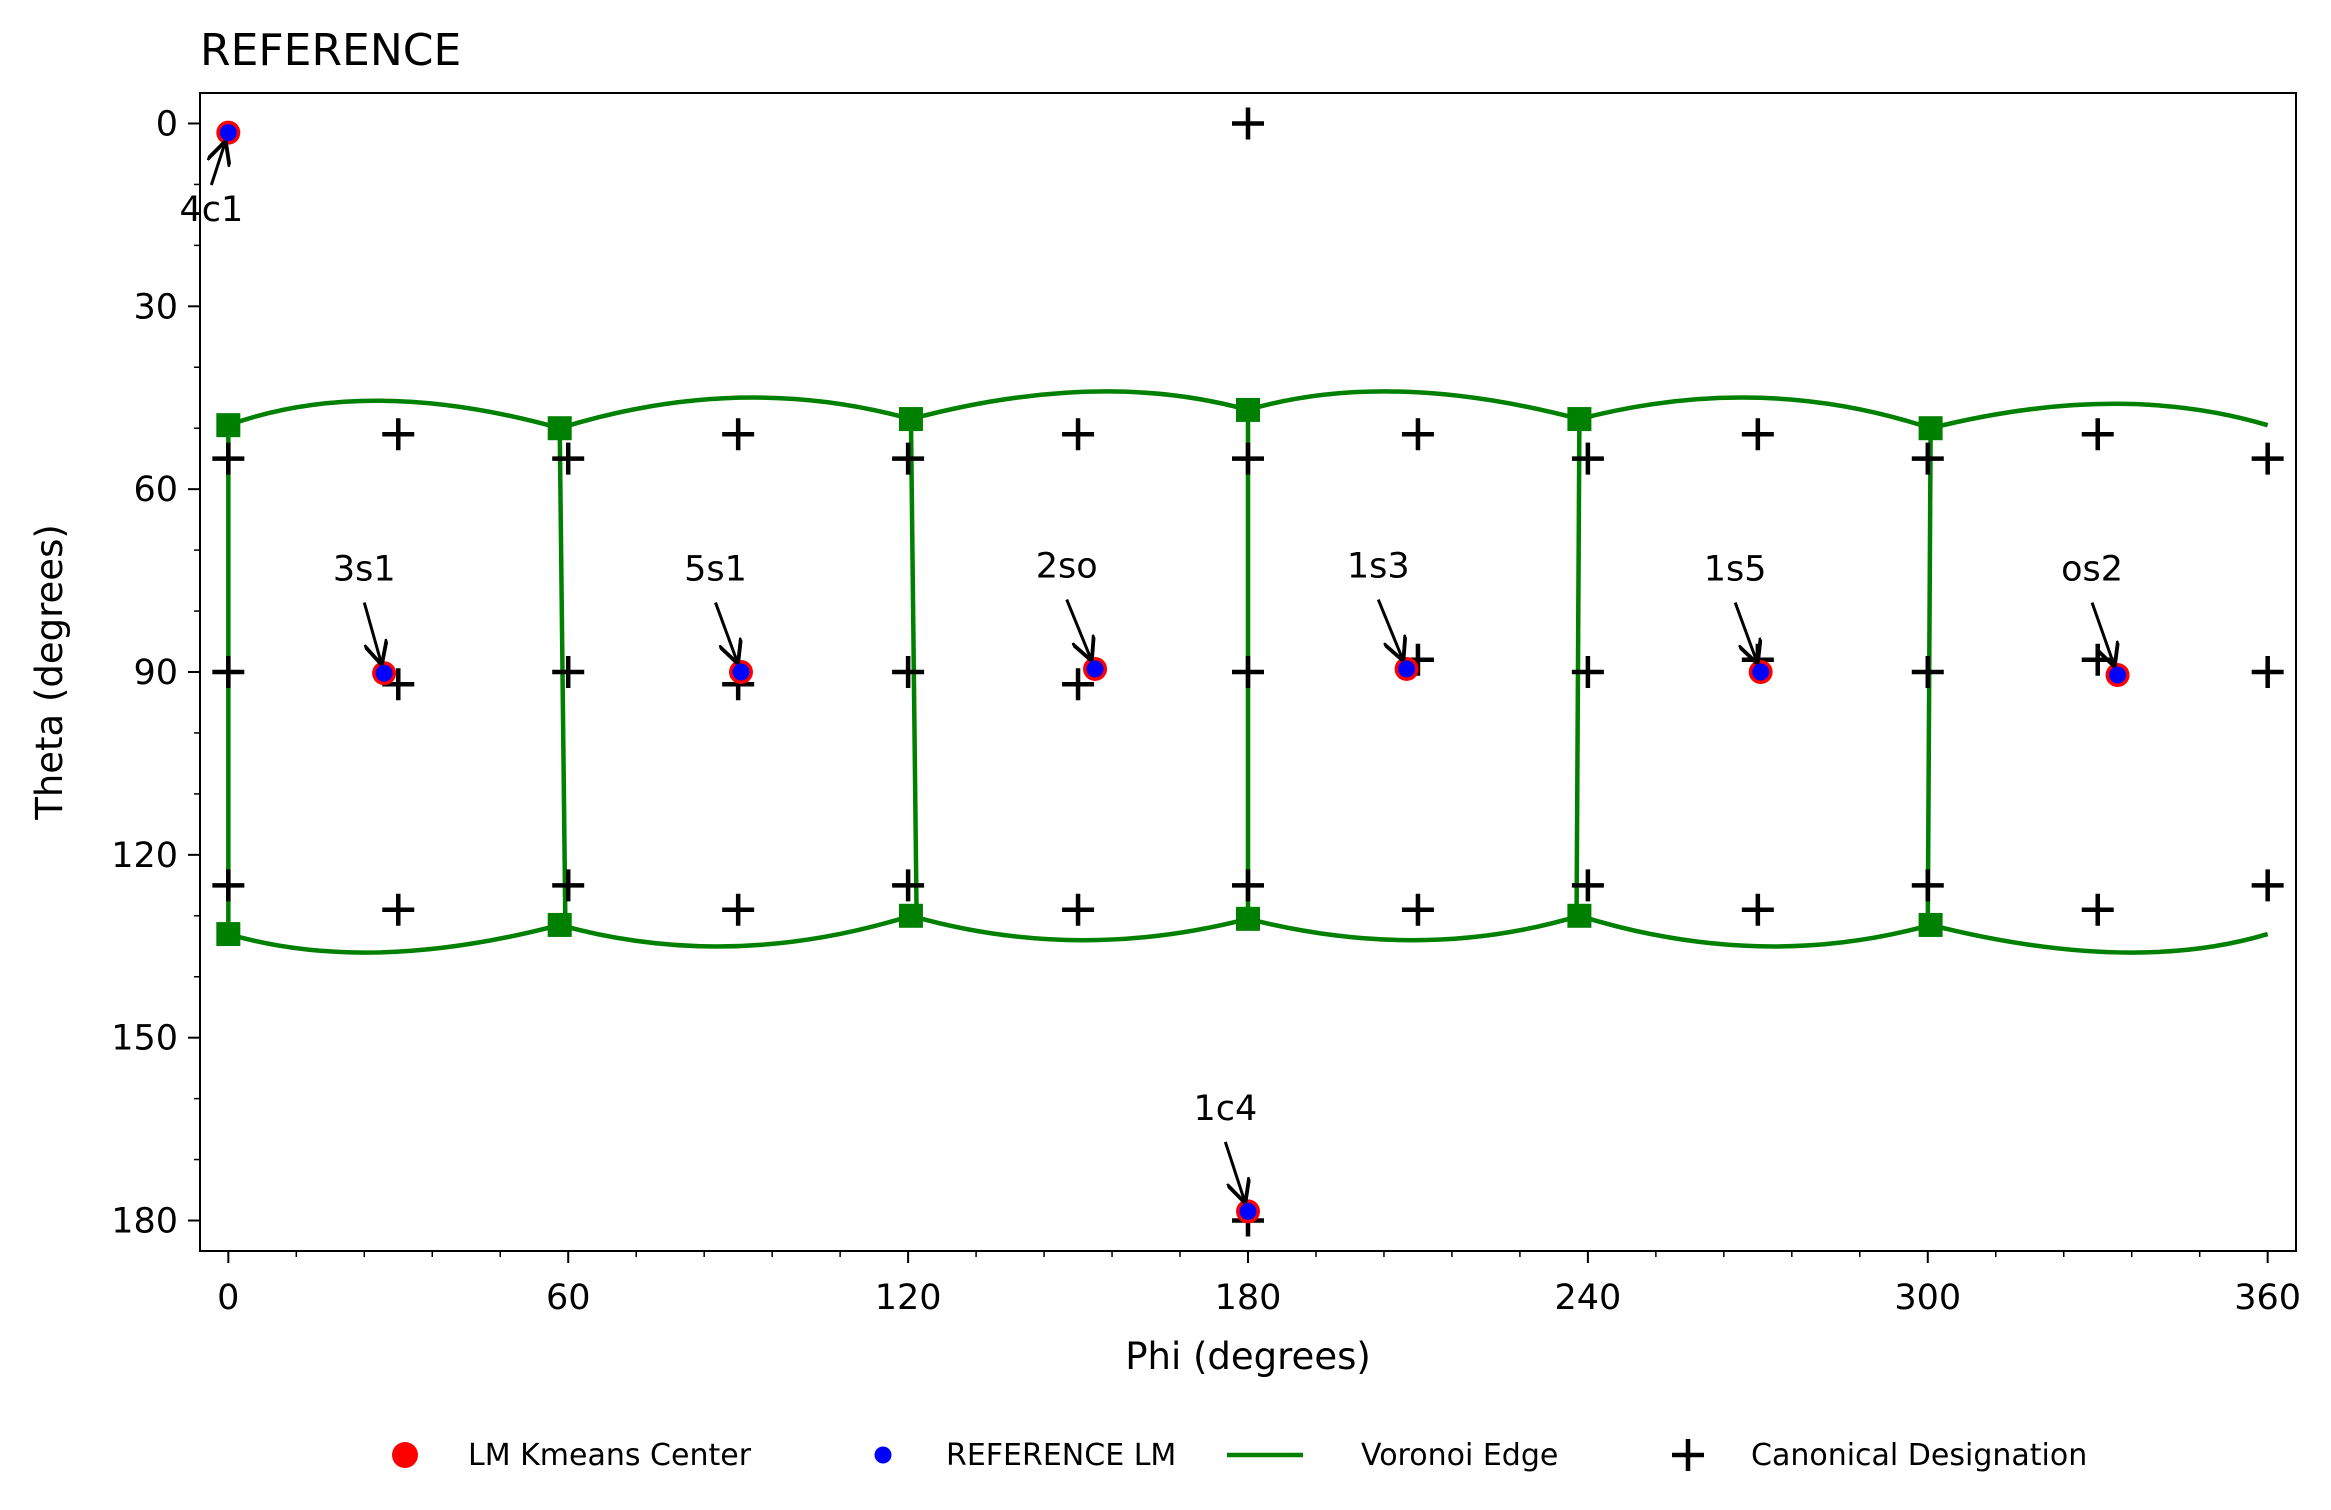  What do you see at coordinates (1735, 570) in the screenshot?
I see `annotation-label: 1s5` at bounding box center [1735, 570].